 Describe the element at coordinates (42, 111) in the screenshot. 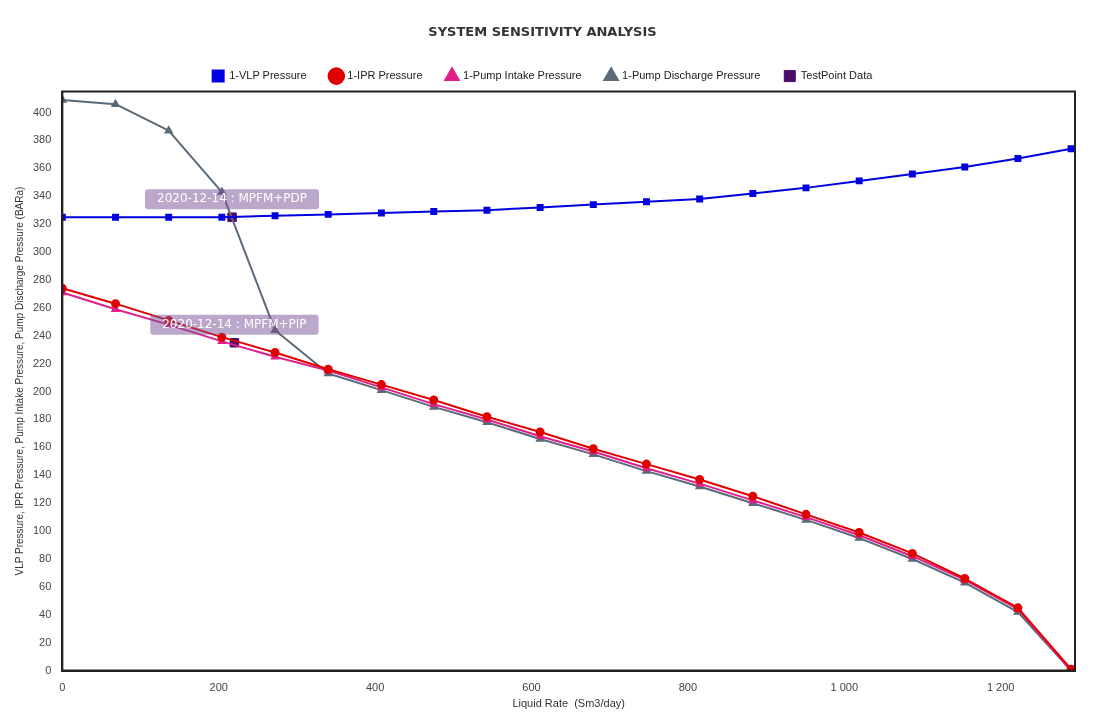

I see `y-tick-label: 400` at that location.